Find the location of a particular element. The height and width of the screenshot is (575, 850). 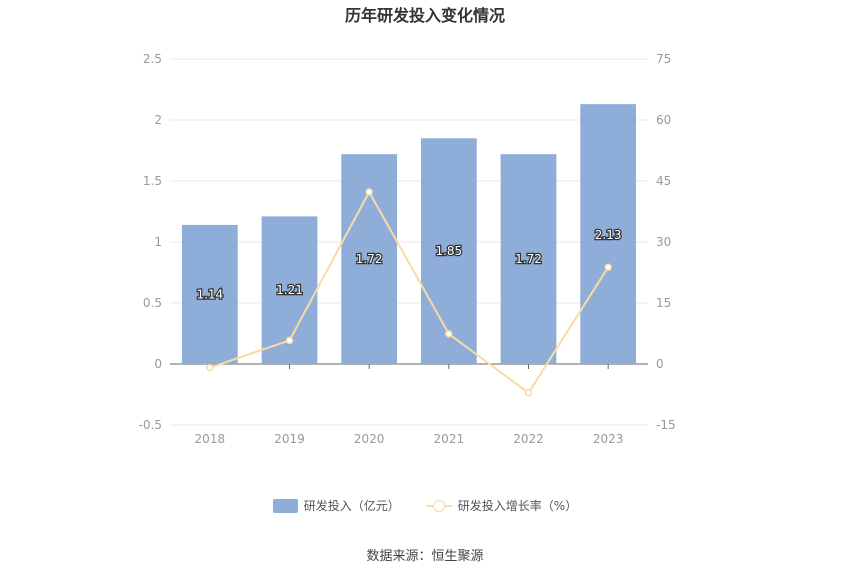

growth-point-2019 is located at coordinates (289, 340).